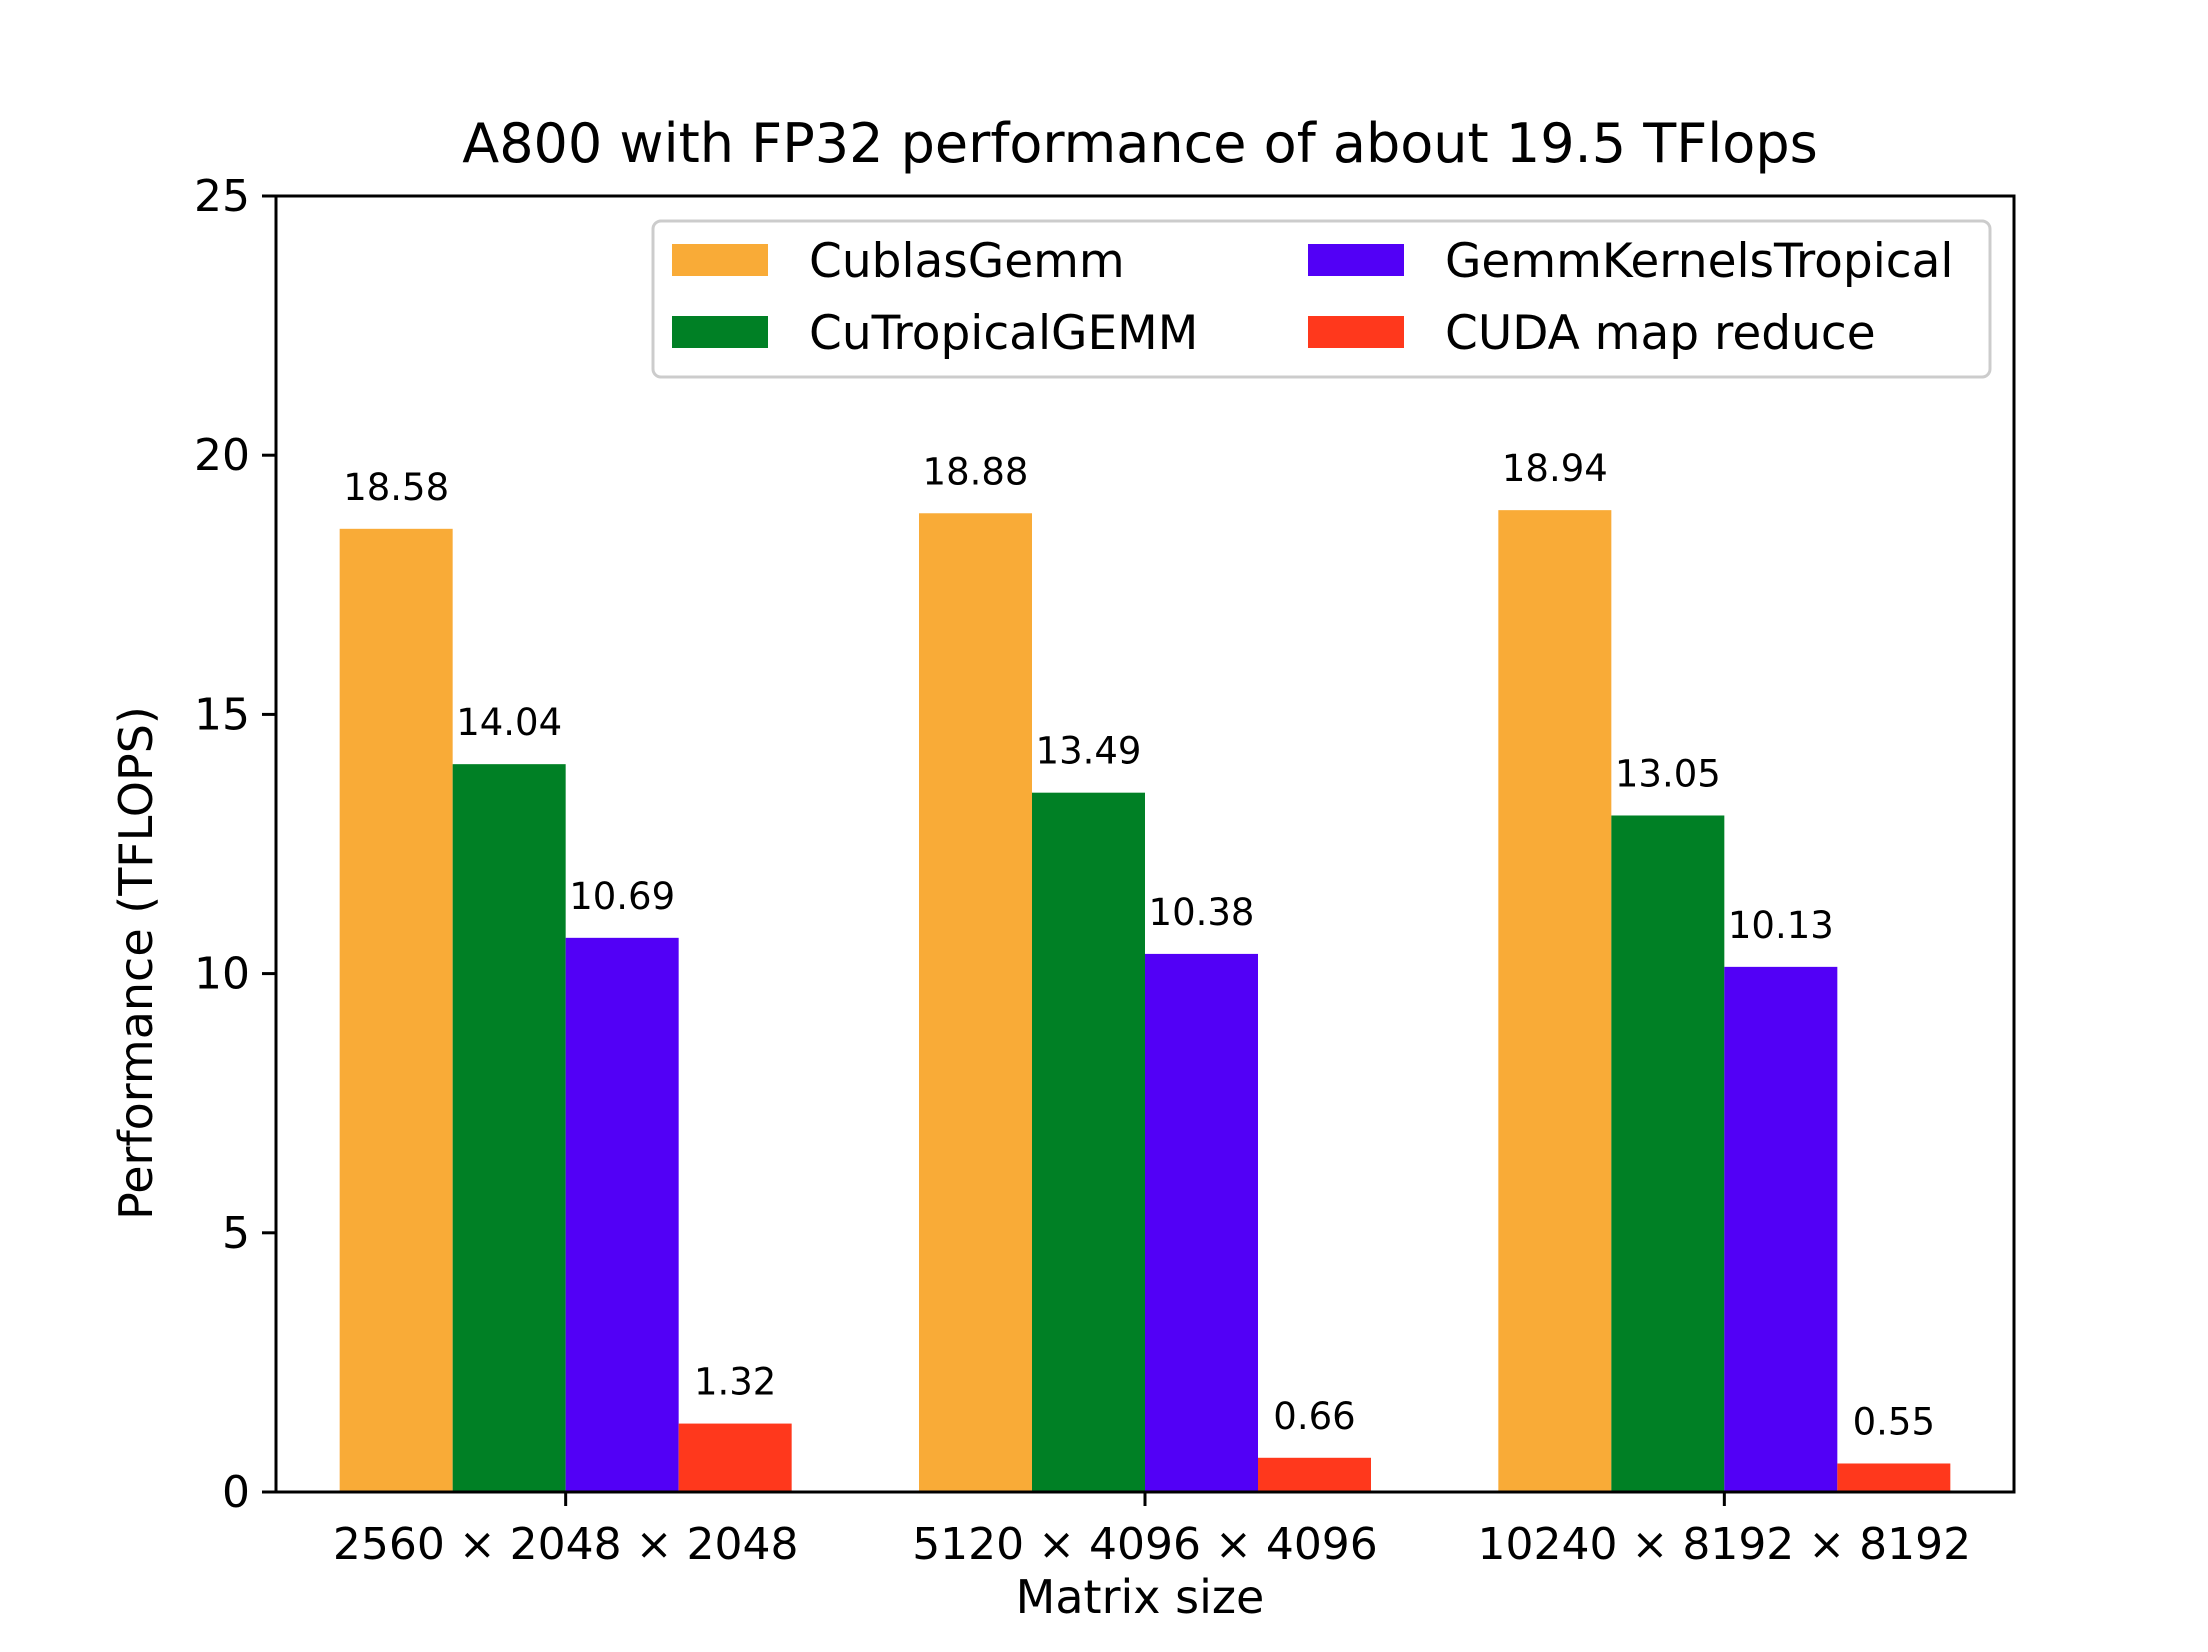  I want to click on bar-value-label: 18.88, so click(976, 471).